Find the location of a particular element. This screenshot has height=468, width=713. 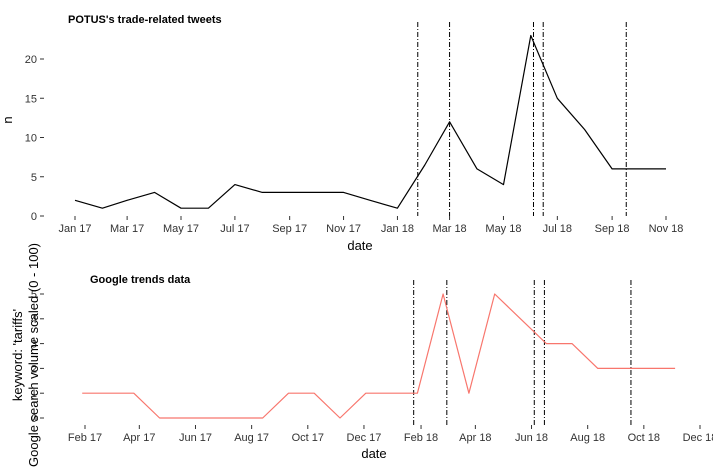

y-axis-label-line-2: Google search volume scaled (0 - 100) is located at coordinates (33, 355).